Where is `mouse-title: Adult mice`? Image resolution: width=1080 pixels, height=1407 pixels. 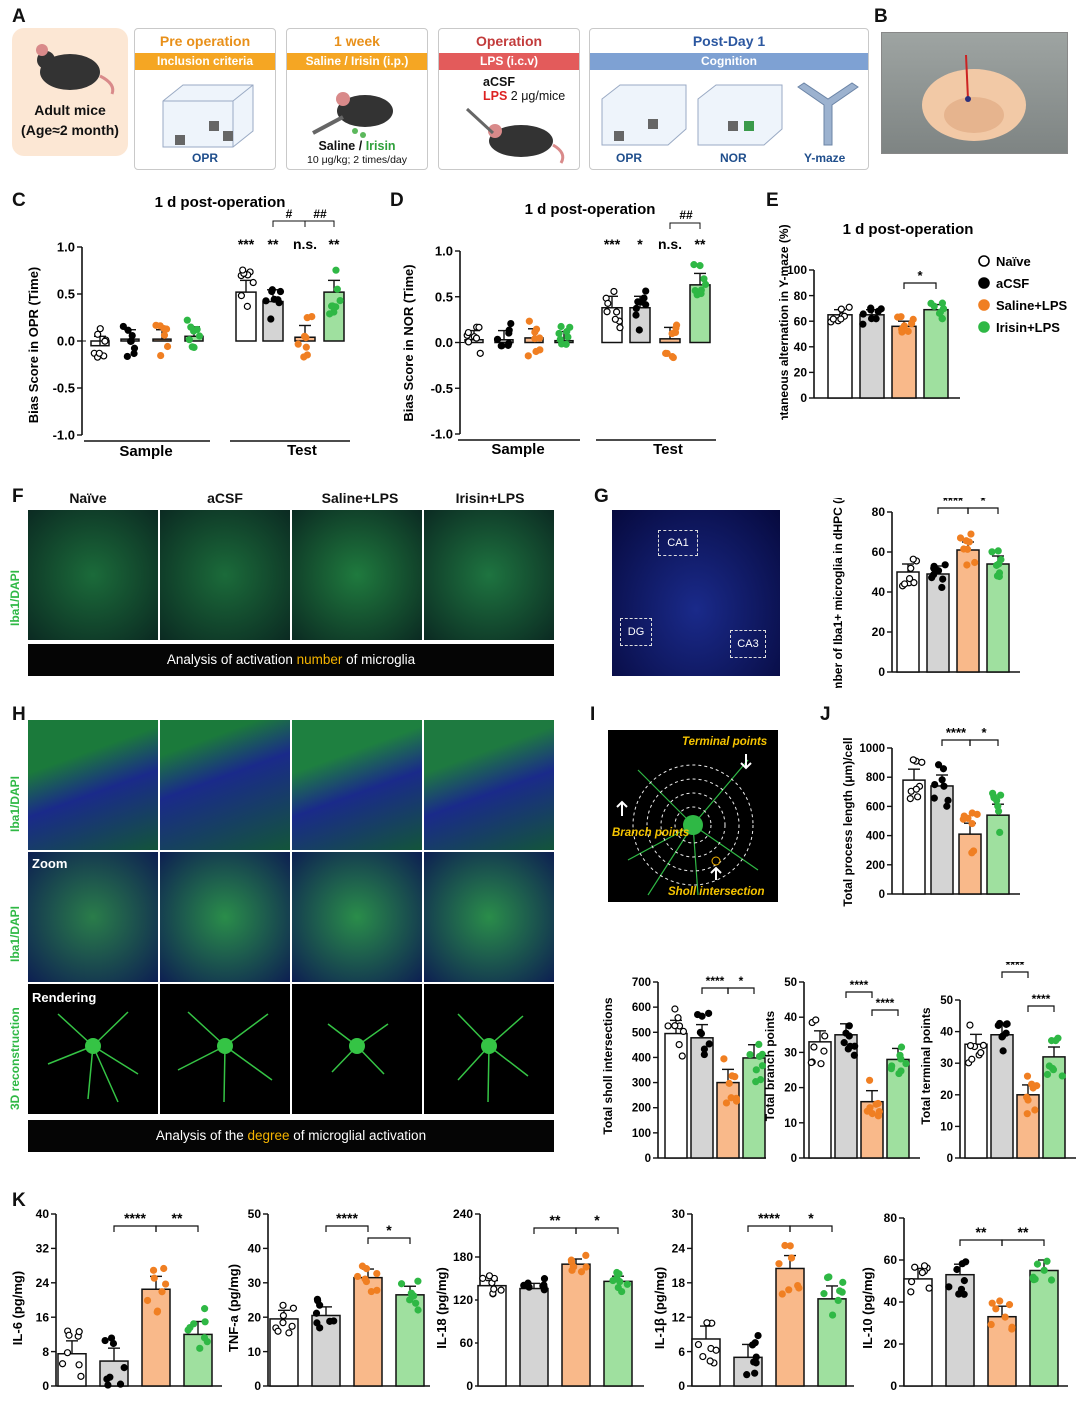
mouse-title: Adult mice is located at coordinates (70, 110).